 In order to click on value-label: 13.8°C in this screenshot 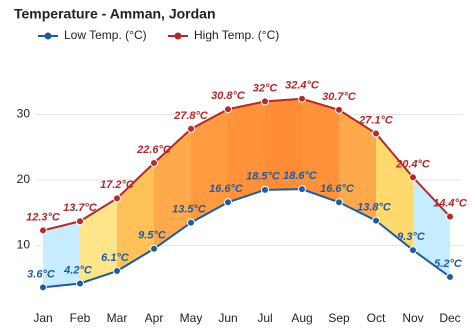, I will do `click(374, 208)`.